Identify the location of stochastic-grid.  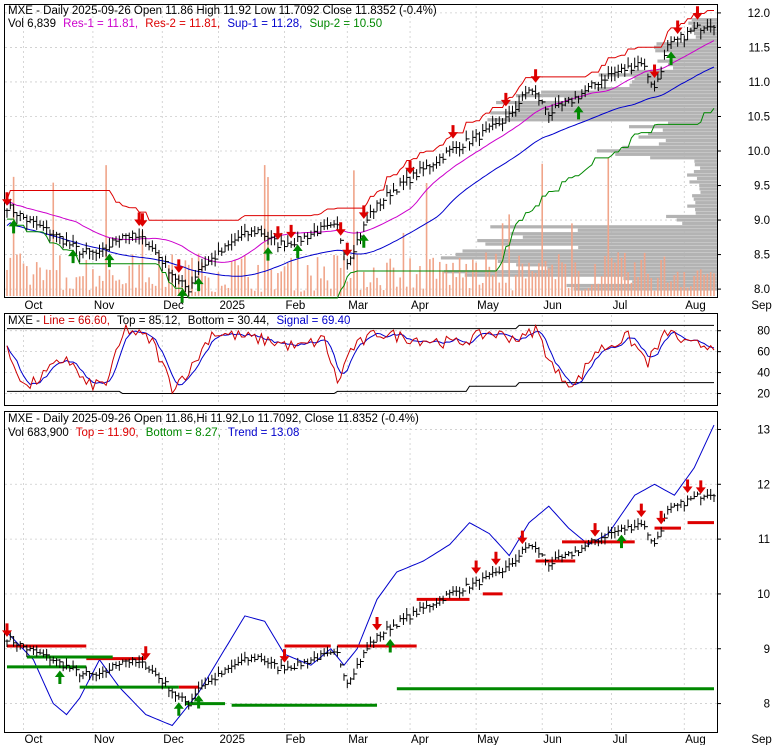
(361, 359).